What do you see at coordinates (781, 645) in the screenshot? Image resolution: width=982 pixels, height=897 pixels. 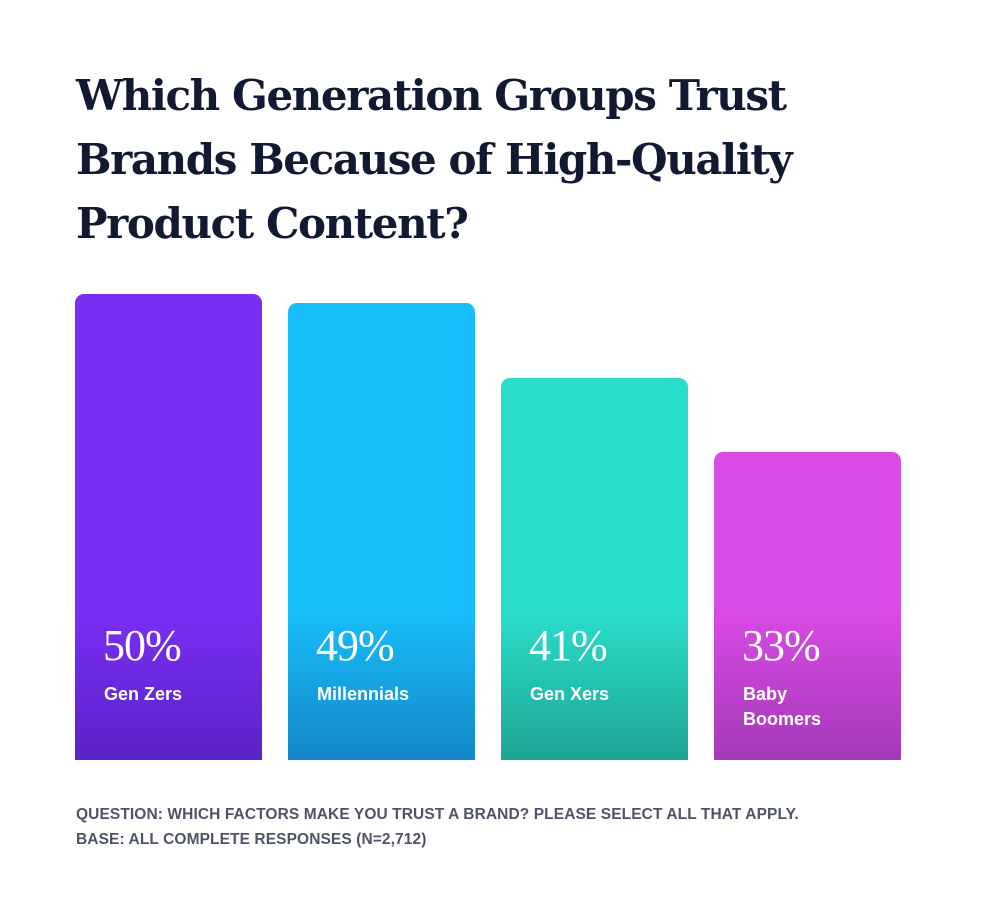 I see `bar-value-label: 33%` at bounding box center [781, 645].